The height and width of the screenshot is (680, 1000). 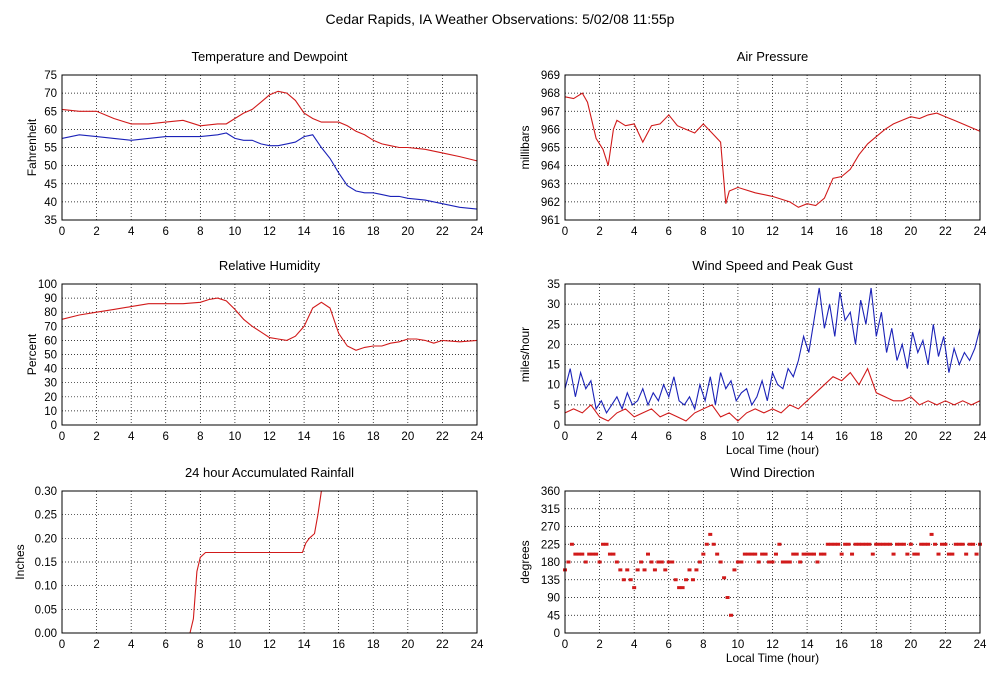 What do you see at coordinates (46, 563) in the screenshot?
I see `y-tick-label: 0.15` at bounding box center [46, 563].